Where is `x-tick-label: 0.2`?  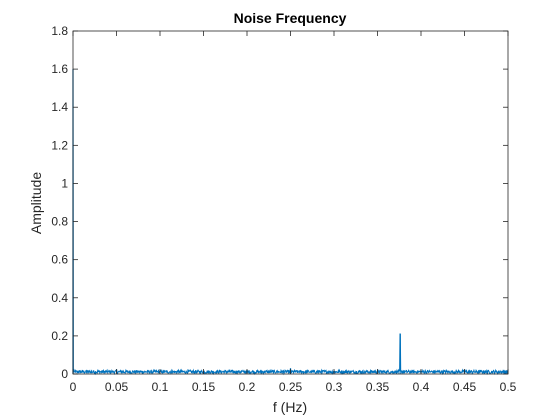
x-tick-label: 0.2 is located at coordinates (247, 387).